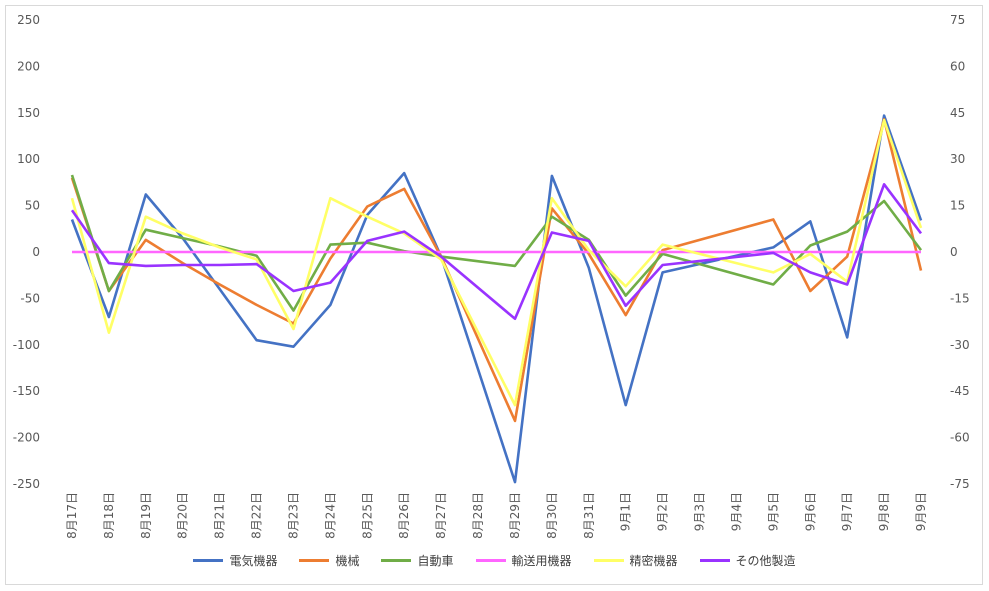 The image size is (989, 591). Describe the element at coordinates (957, 20) in the screenshot. I see `right-axis-tick-label: 75` at that location.